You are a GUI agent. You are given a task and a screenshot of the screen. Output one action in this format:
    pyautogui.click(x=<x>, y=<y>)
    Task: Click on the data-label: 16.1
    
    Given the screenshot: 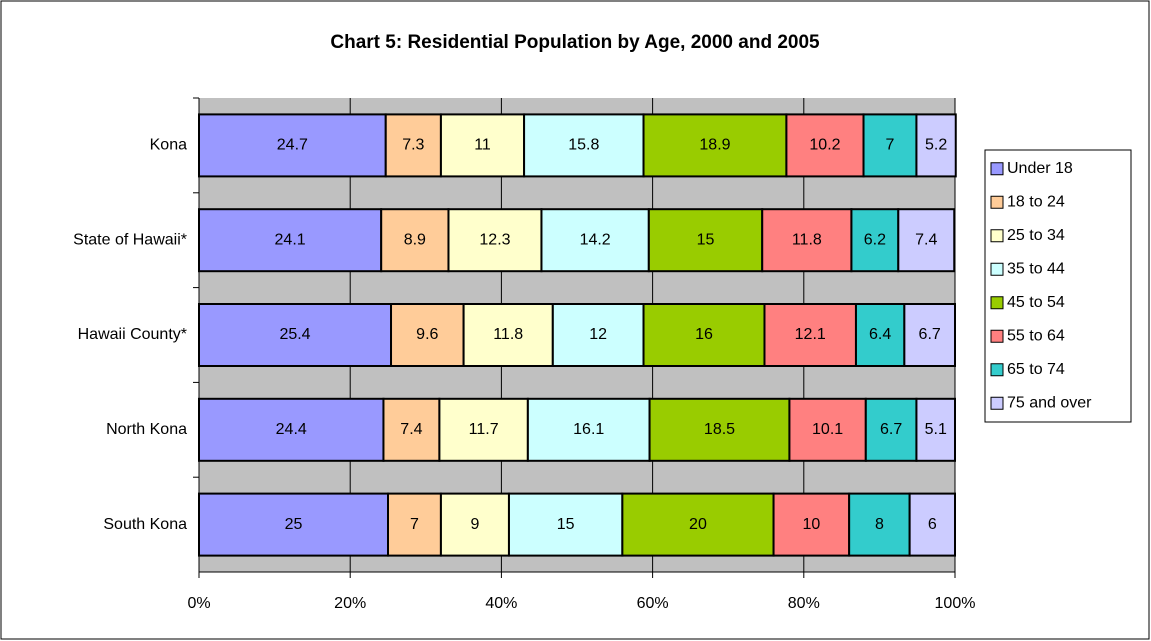 What is the action you would take?
    pyautogui.click(x=588, y=429)
    